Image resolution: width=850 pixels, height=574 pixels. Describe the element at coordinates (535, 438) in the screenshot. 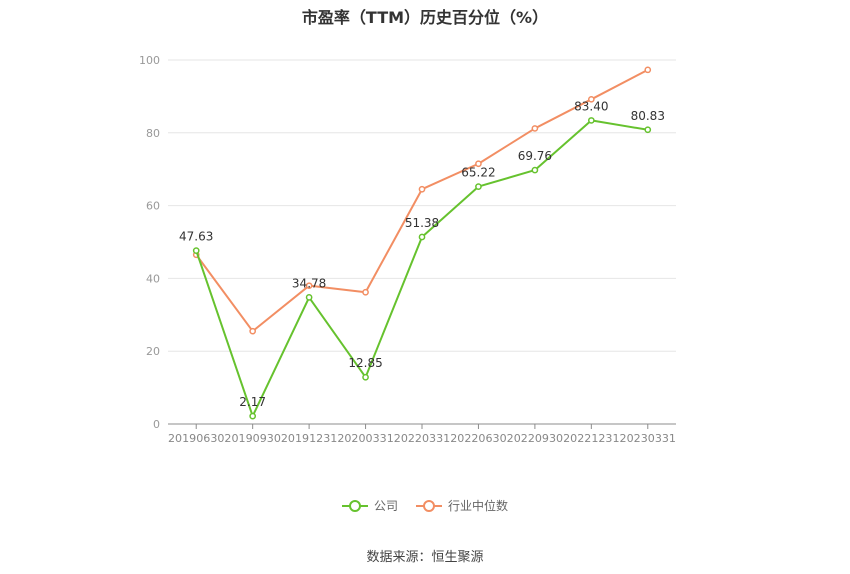

I see `x-tick-label-6: 20220930` at that location.